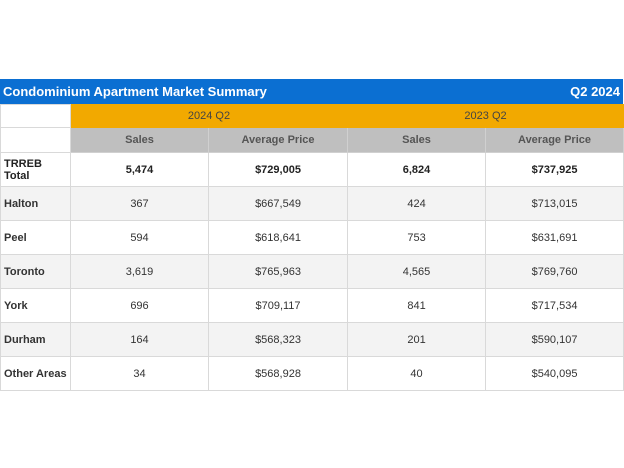  I want to click on group-row: 2024 Q2 2023 Q2, so click(312, 116).